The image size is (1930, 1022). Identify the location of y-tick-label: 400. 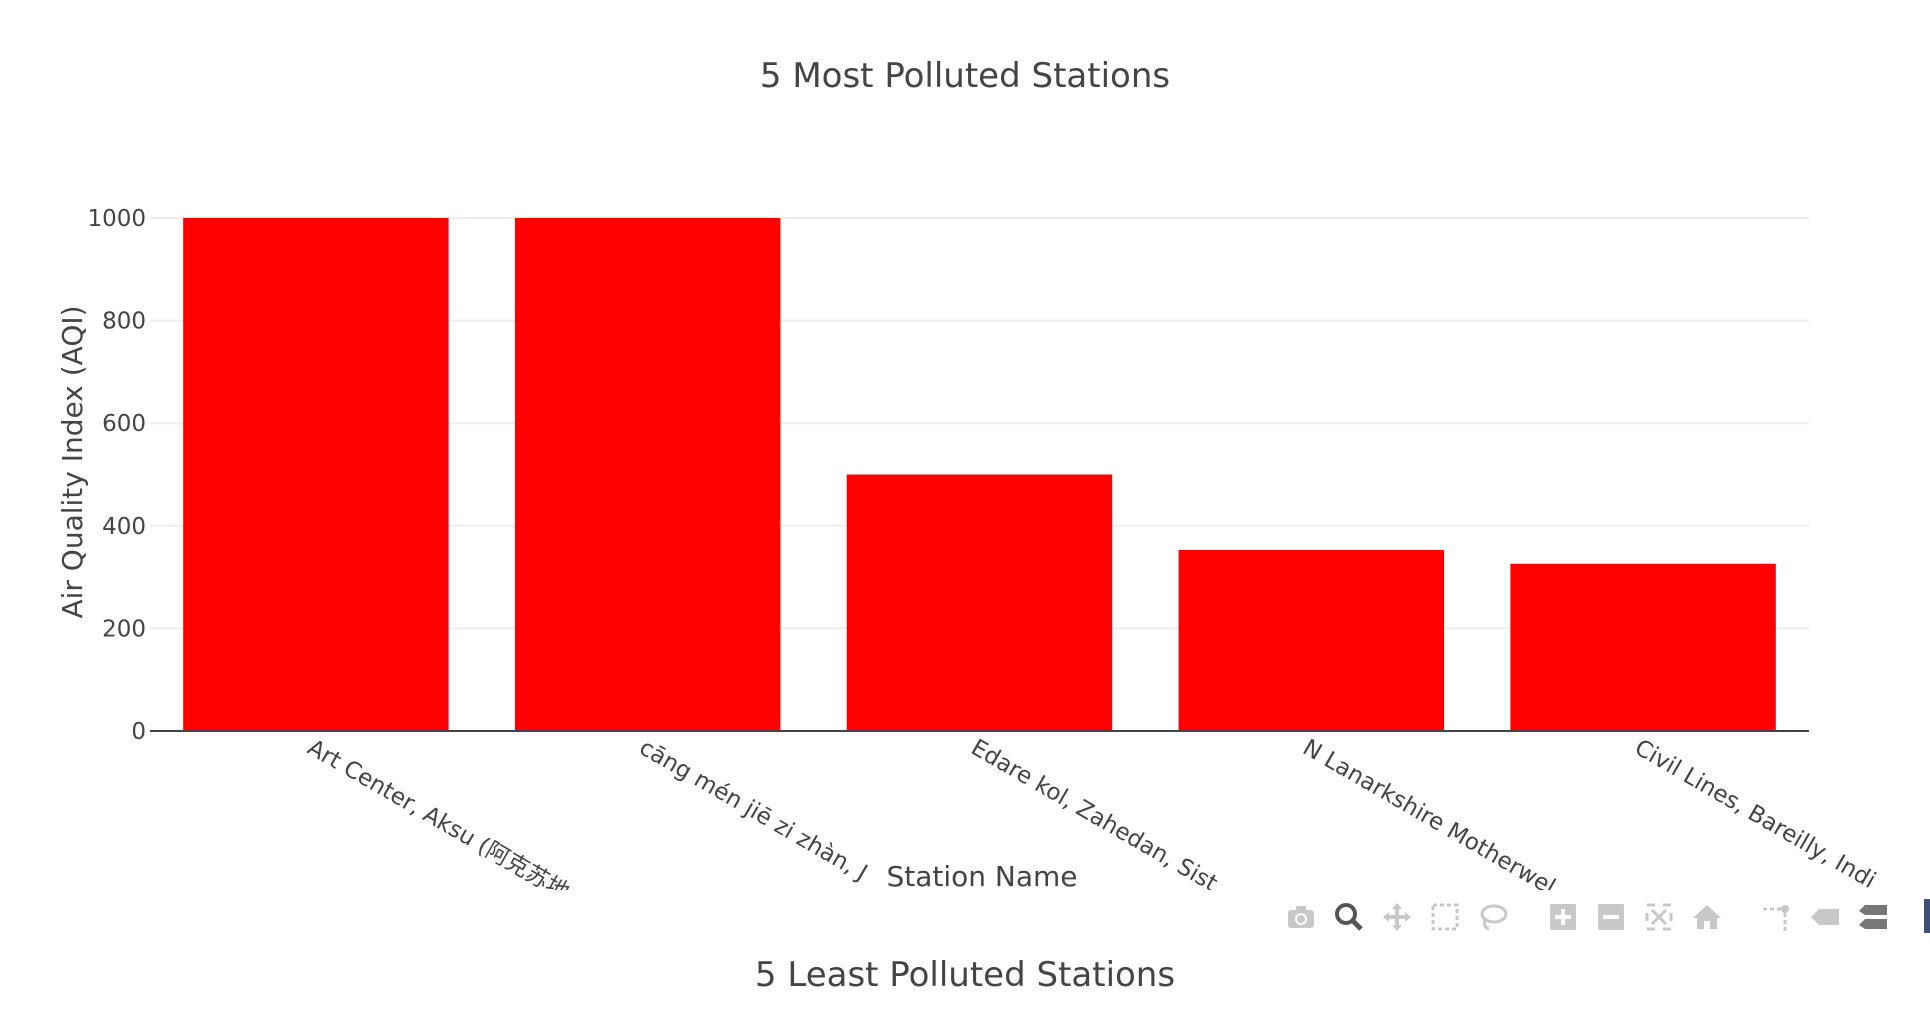
(124, 527).